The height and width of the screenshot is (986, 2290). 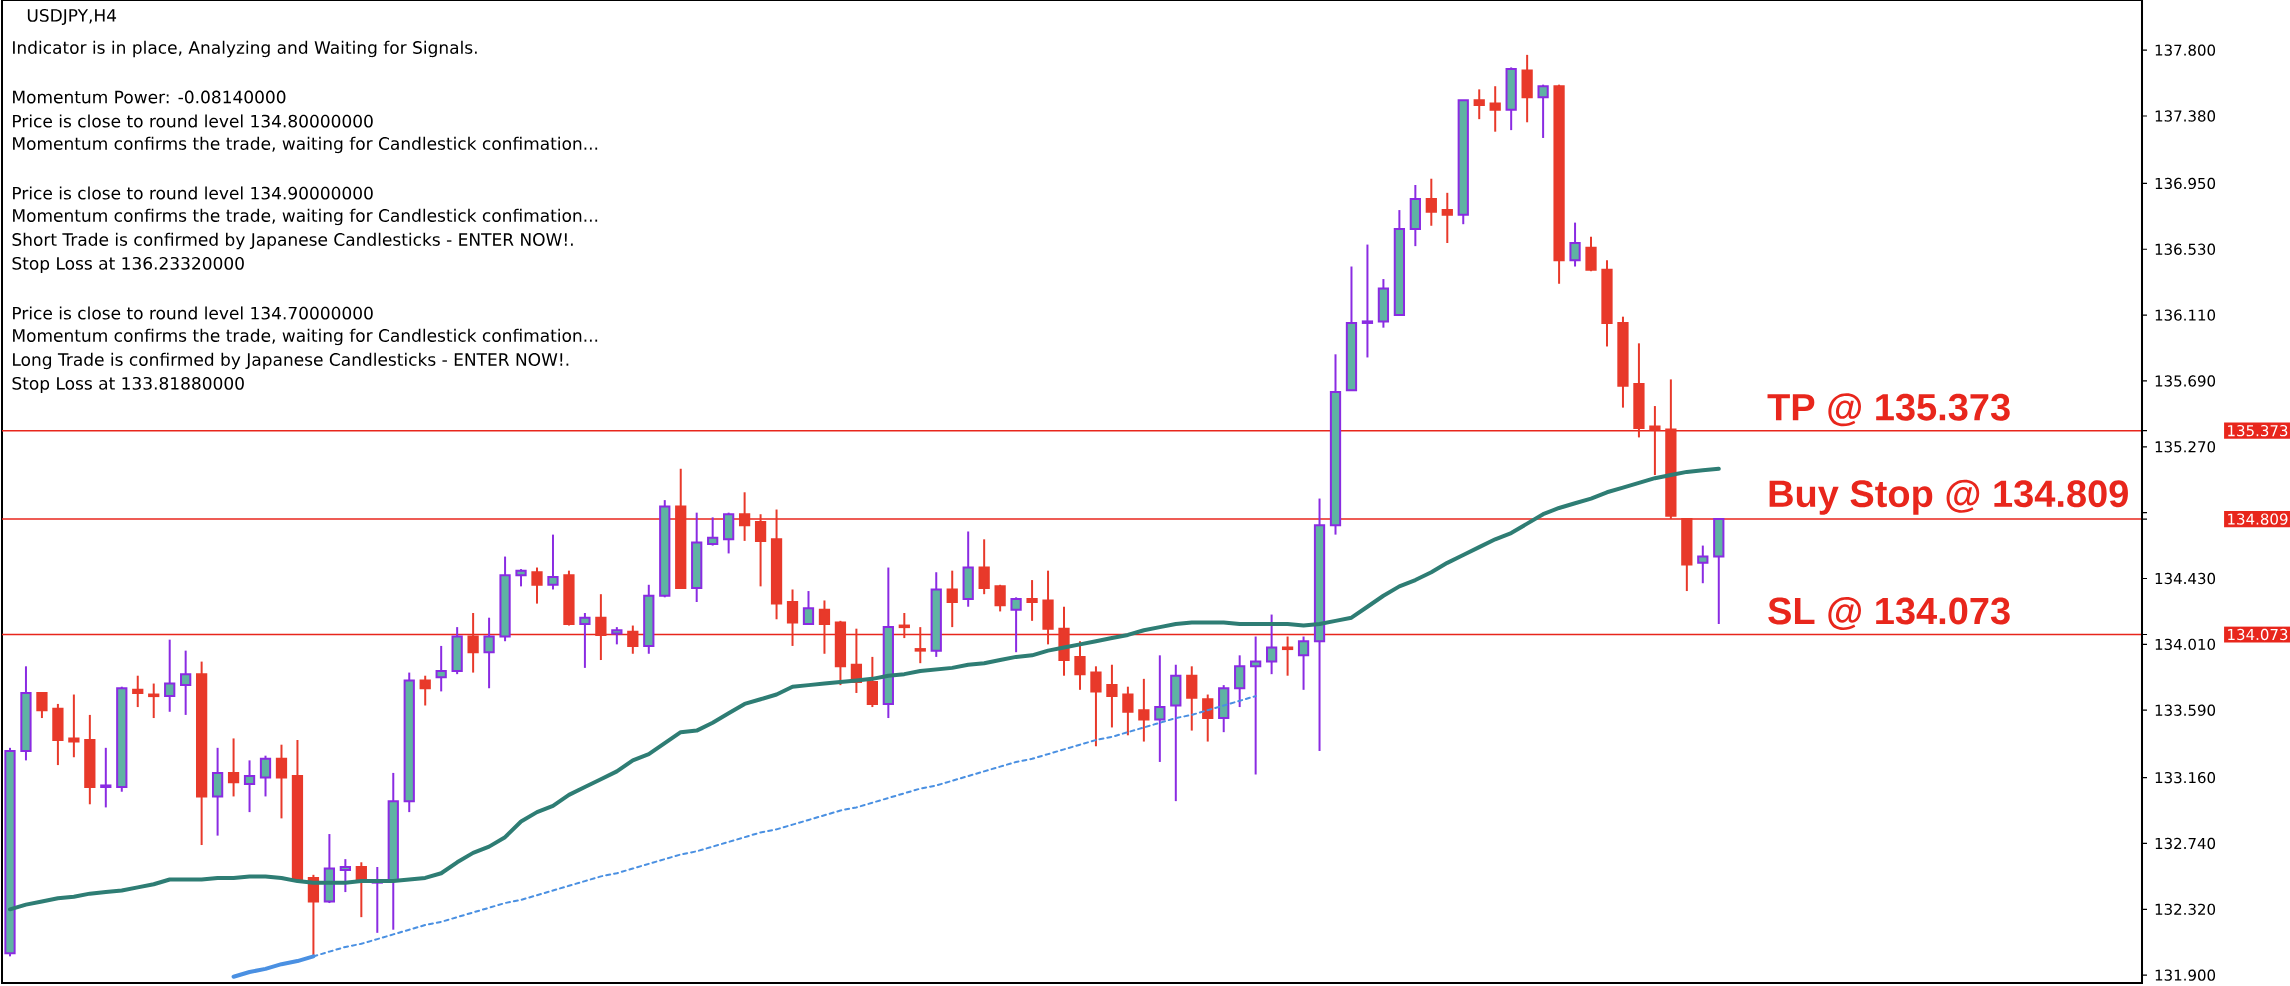 I want to click on y-tick-label: 132.320, so click(x=2185, y=909).